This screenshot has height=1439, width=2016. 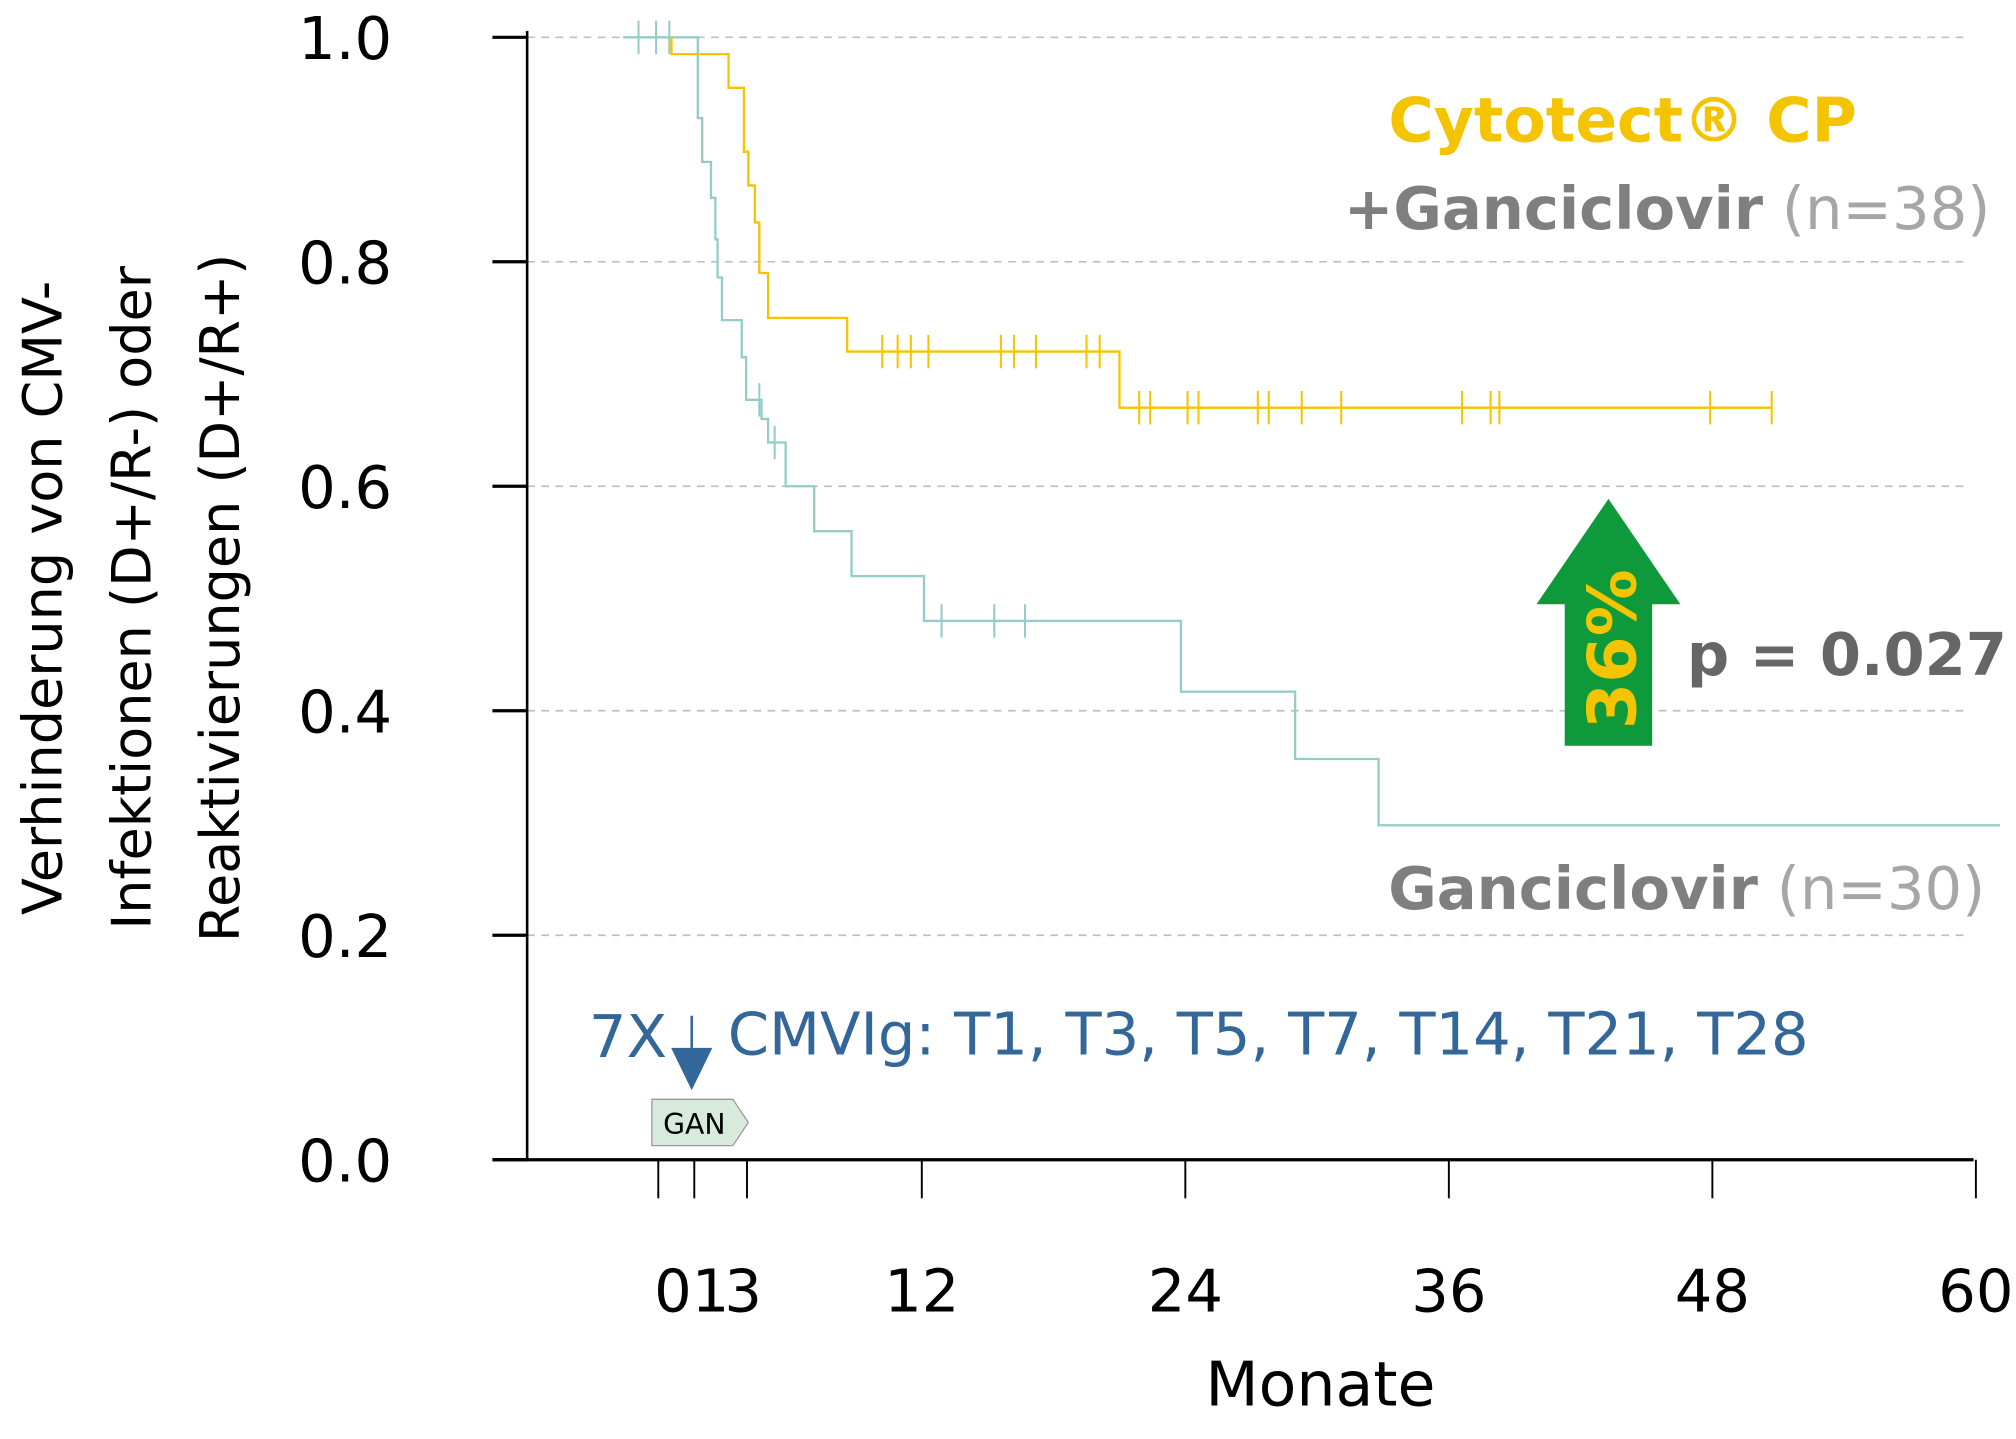 What do you see at coordinates (1712, 1290) in the screenshot?
I see `x-tick-label: 48` at bounding box center [1712, 1290].